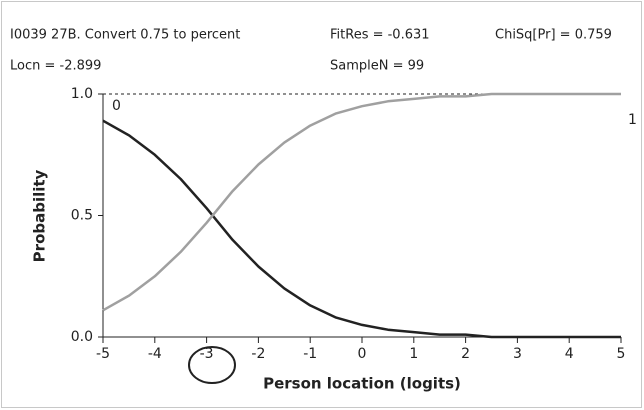 This screenshot has width=644, height=410. Describe the element at coordinates (569, 354) in the screenshot. I see `x-tick-label: 4` at that location.